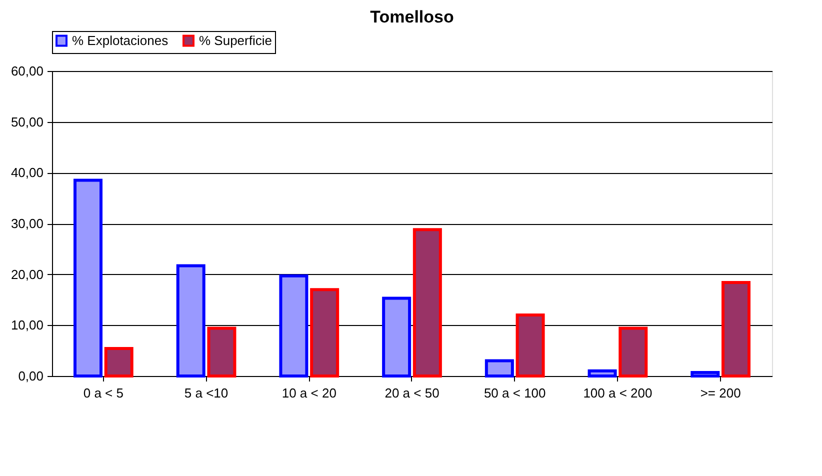 This screenshot has width=822, height=476. Describe the element at coordinates (412, 393) in the screenshot. I see `x-tick-label: 20 a < 50` at that location.